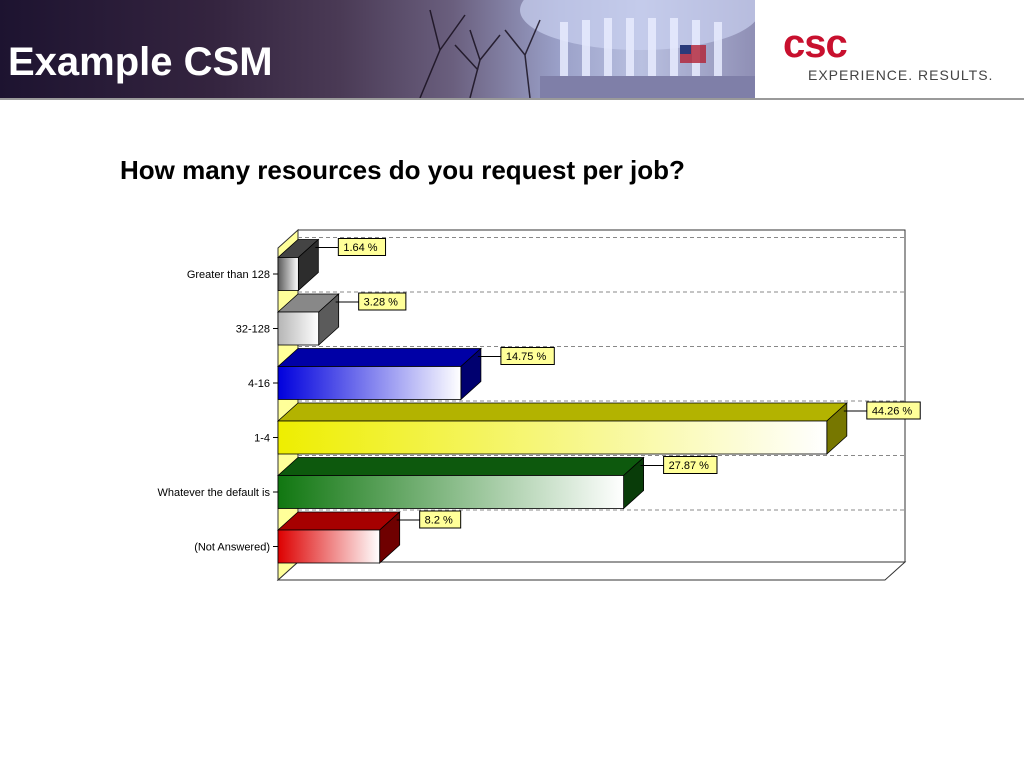 The image size is (1024, 768). I want to click on category-label: 1-4, so click(262, 439).